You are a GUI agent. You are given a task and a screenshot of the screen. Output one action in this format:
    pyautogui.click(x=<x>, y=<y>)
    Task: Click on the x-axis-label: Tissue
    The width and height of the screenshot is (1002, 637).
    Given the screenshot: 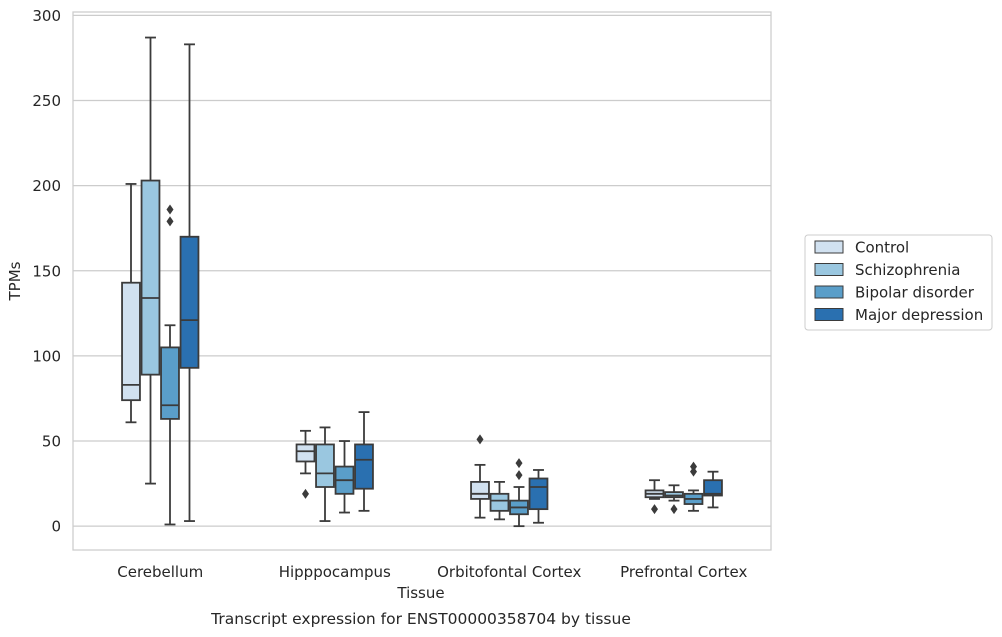 What is the action you would take?
    pyautogui.click(x=420, y=593)
    